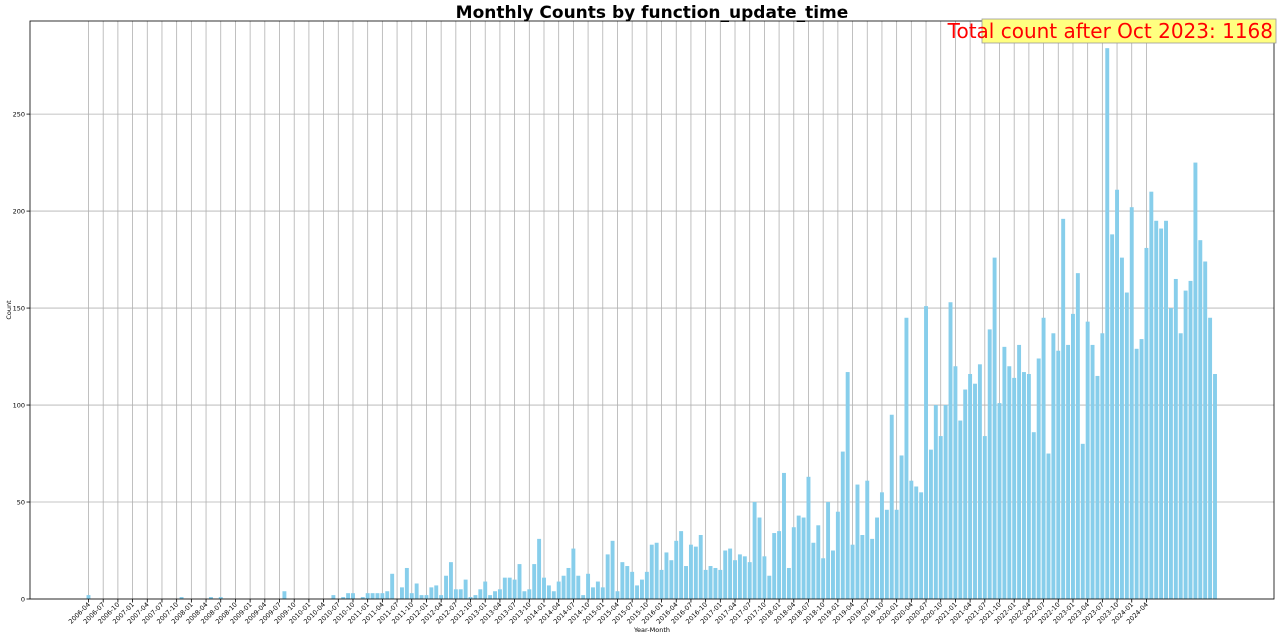 The height and width of the screenshot is (640, 1280). What do you see at coordinates (21, 356) in the screenshot?
I see `y-axis-ticks: 0 50 100 150 200 250` at bounding box center [21, 356].